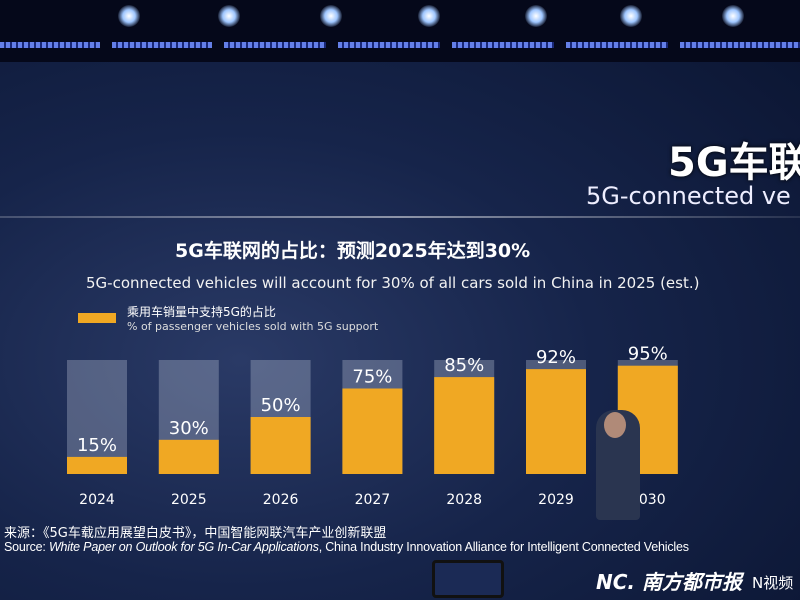 The image size is (800, 600). What do you see at coordinates (648, 354) in the screenshot?
I see `data-label: 95%` at bounding box center [648, 354].